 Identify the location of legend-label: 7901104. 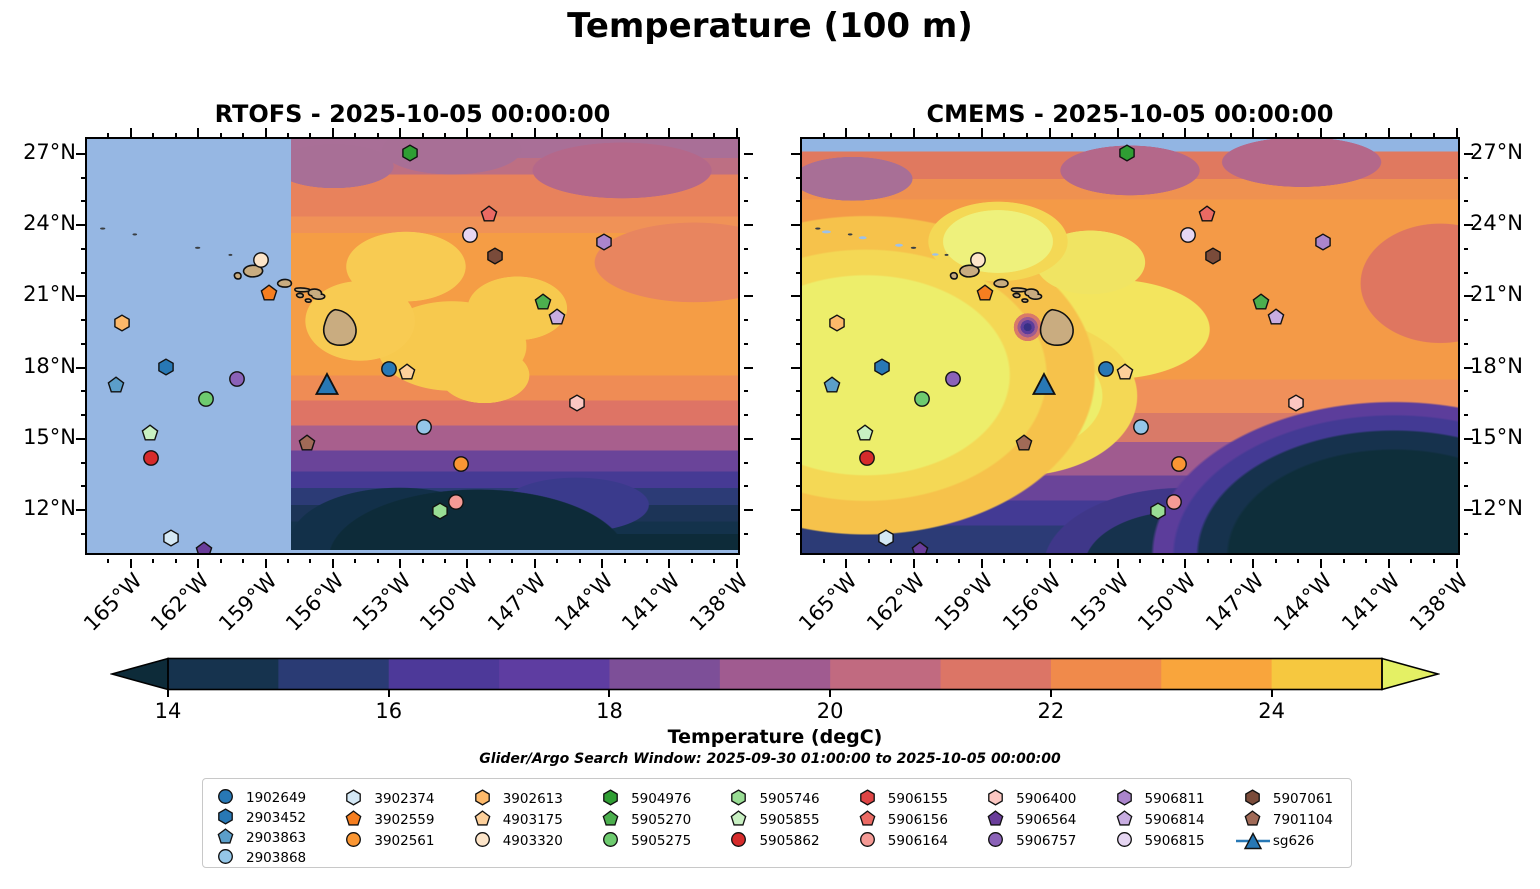
(1302, 819).